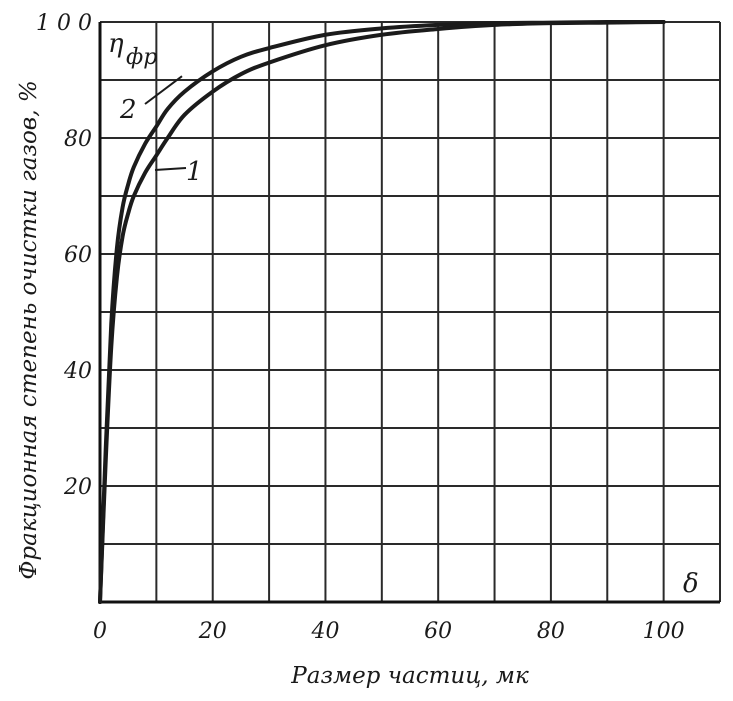 The height and width of the screenshot is (701, 733). I want to click on y-tick-label: 60, so click(78, 255).